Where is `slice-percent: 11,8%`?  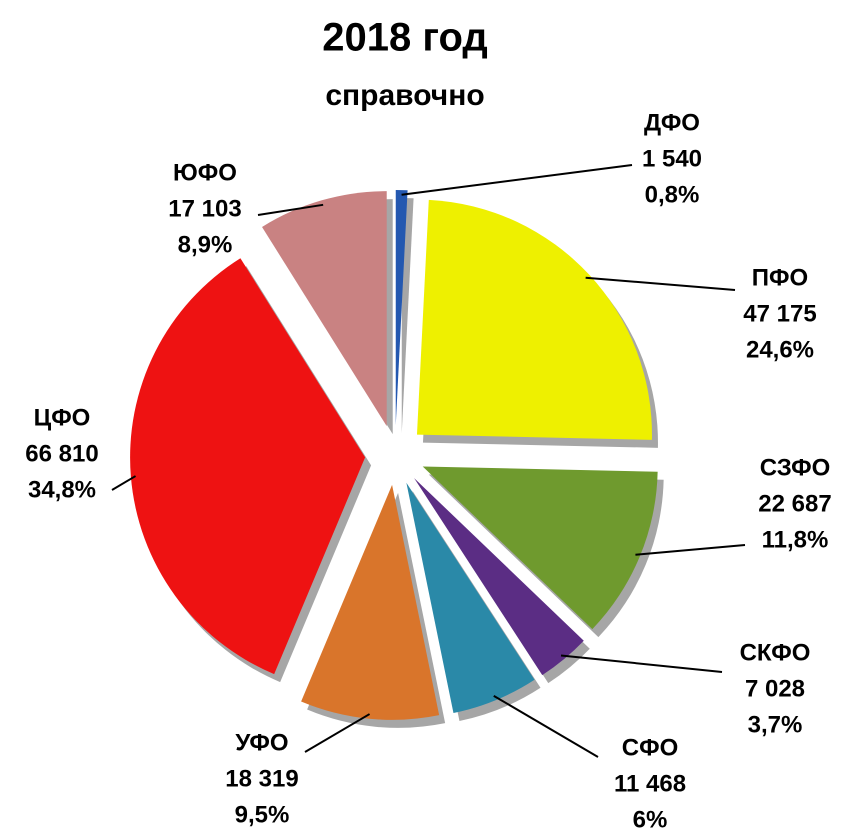
slice-percent: 11,8% is located at coordinates (795, 539).